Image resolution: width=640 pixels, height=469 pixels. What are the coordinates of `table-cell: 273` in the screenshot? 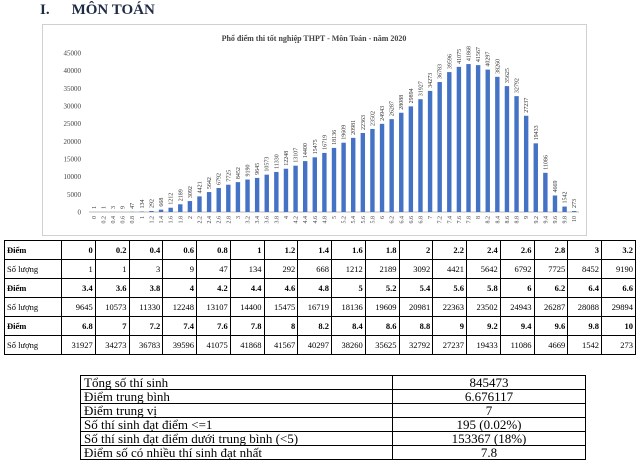 It's located at (618, 345).